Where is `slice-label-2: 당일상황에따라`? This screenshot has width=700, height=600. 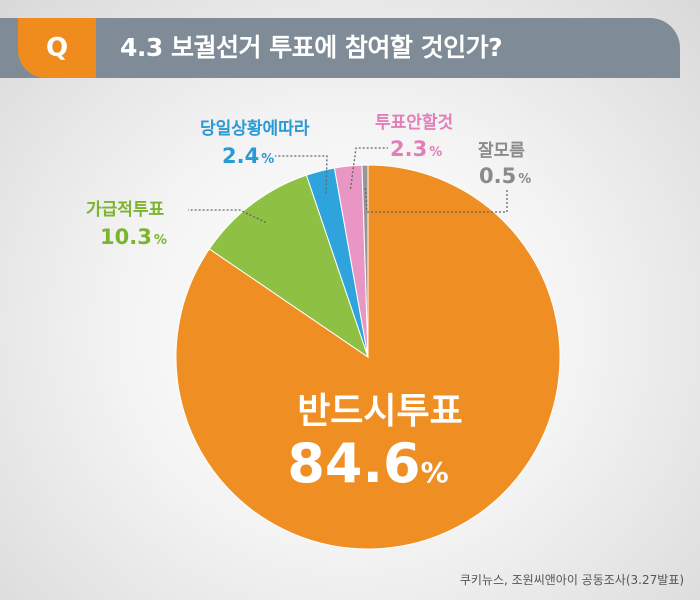
slice-label-2: 당일상황에따라 is located at coordinates (255, 129).